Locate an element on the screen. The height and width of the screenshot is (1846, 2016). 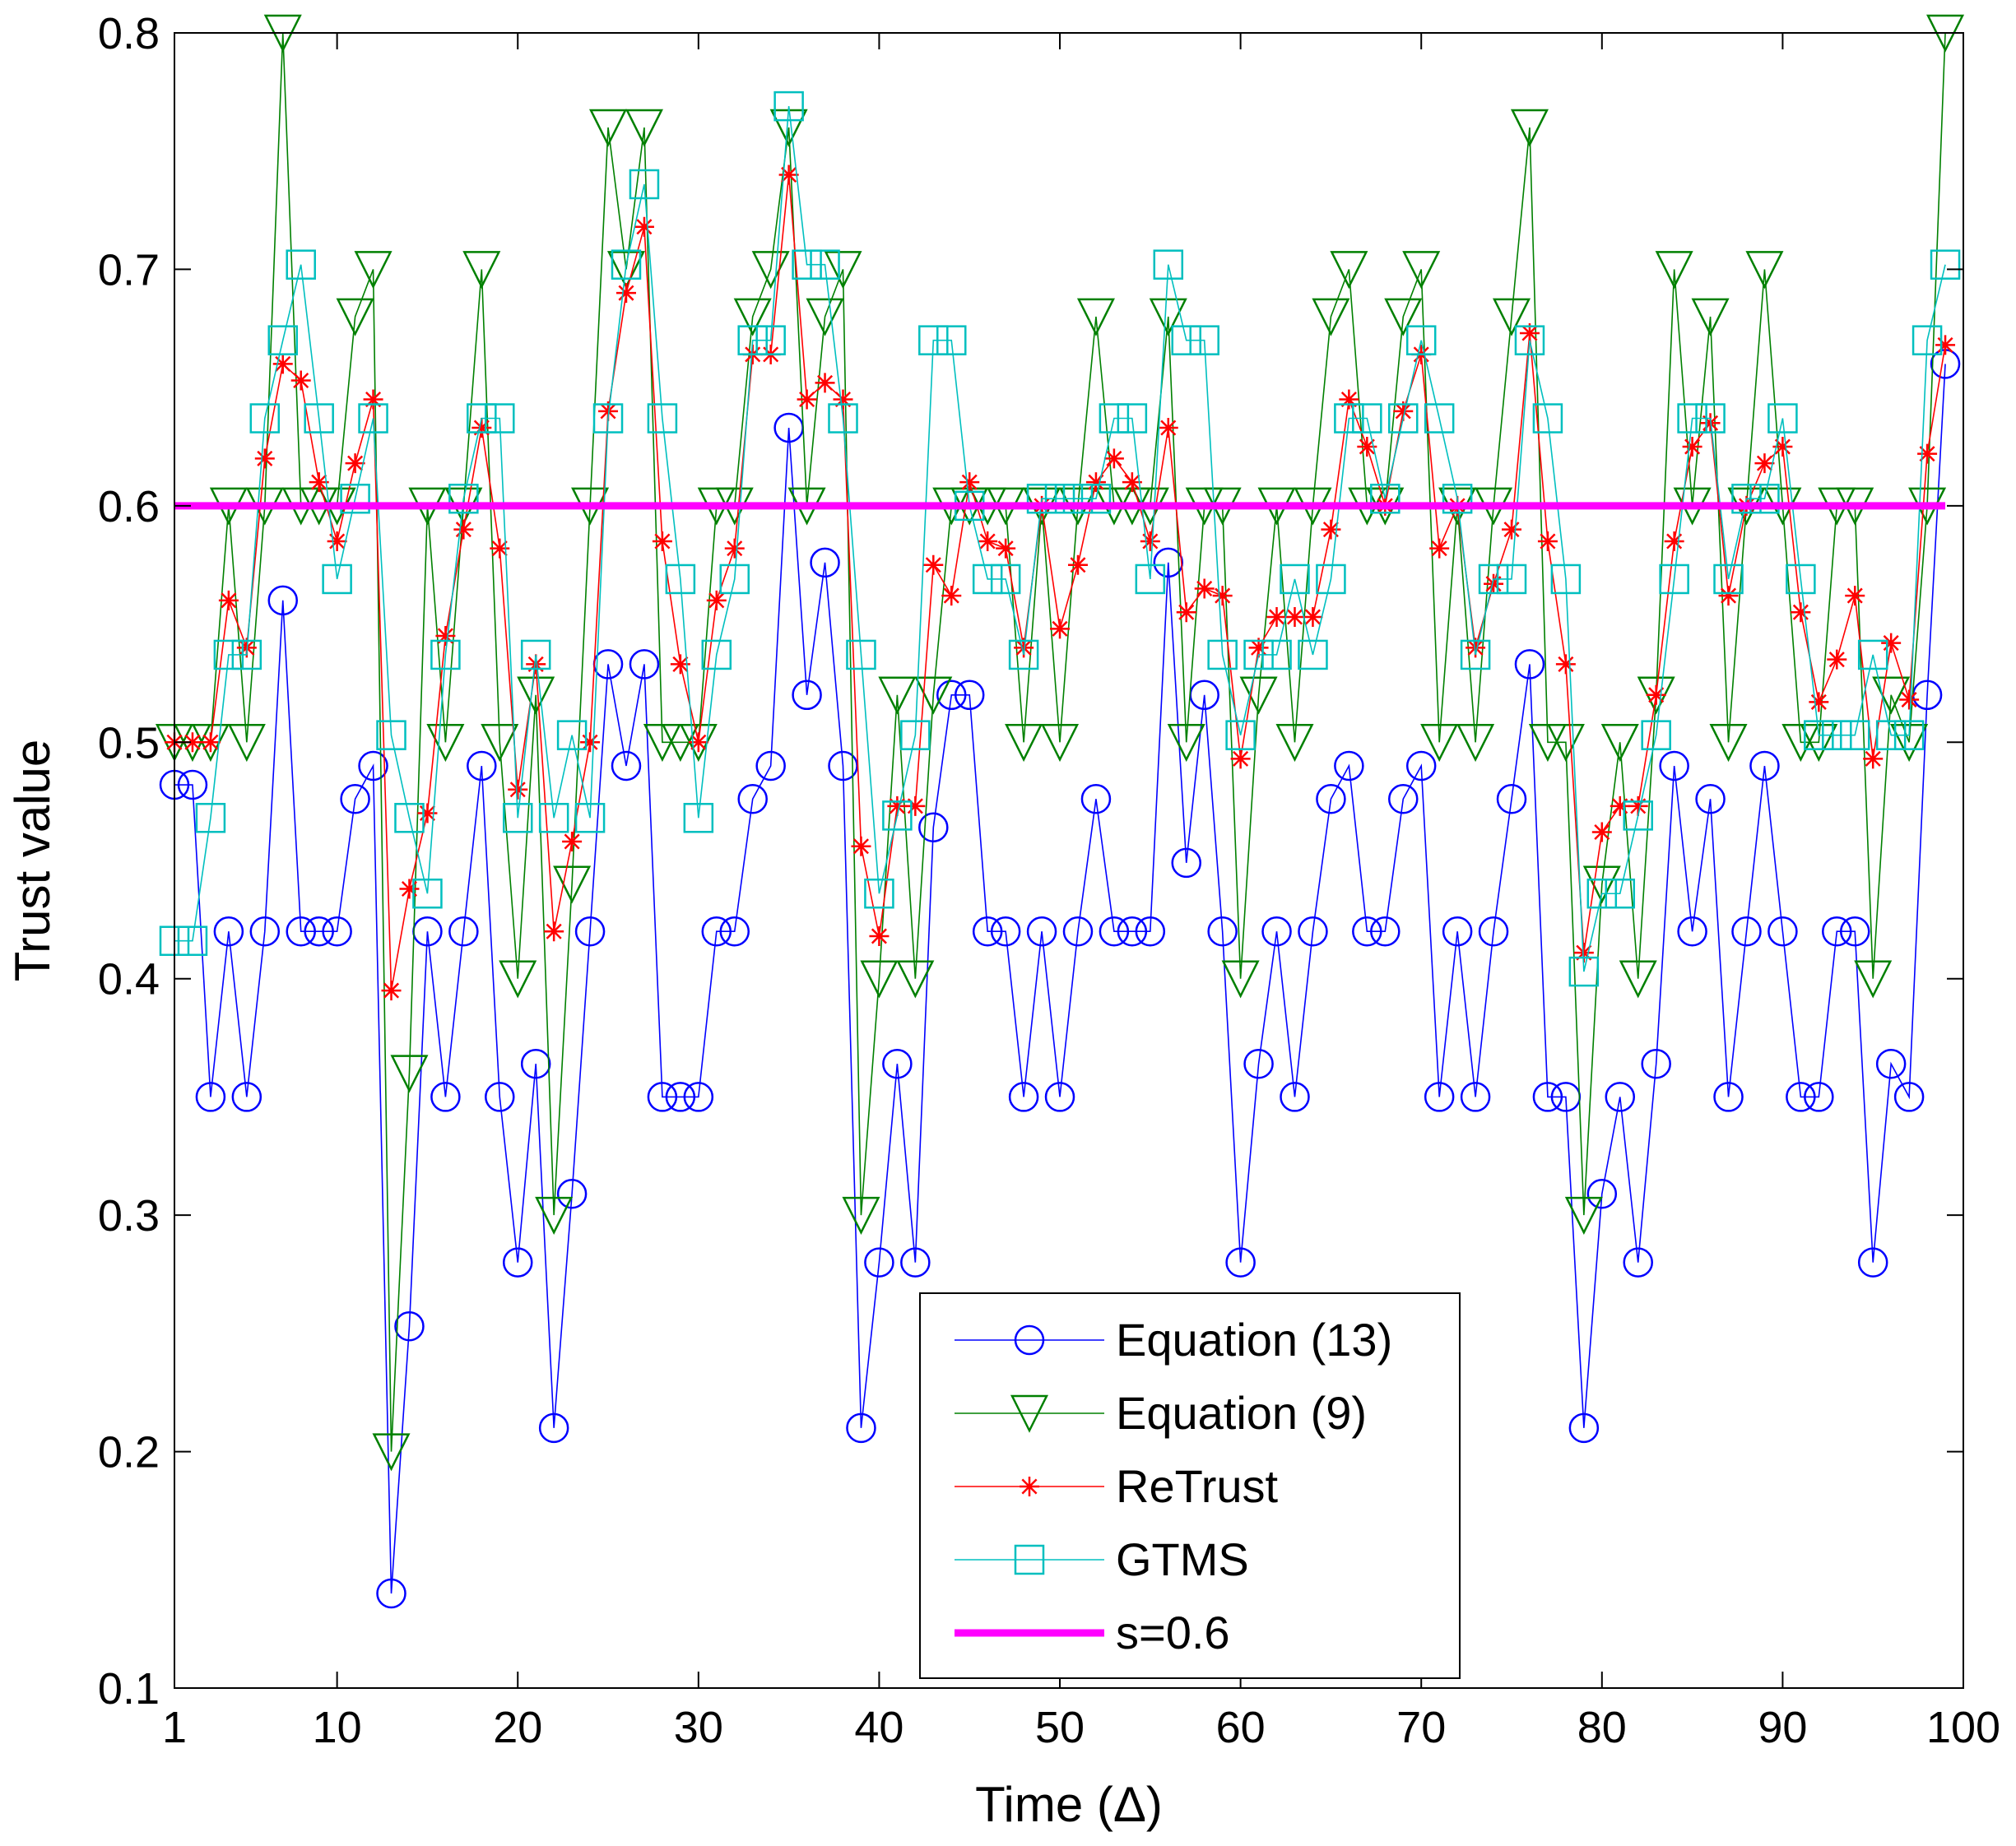
x-tick-label: 50 is located at coordinates (1060, 1727).